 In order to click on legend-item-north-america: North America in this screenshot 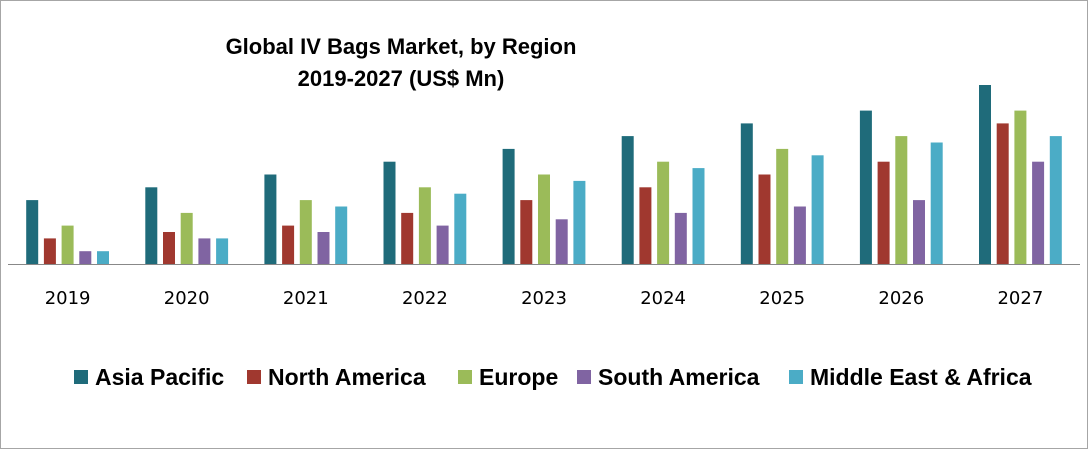, I will do `click(336, 377)`.